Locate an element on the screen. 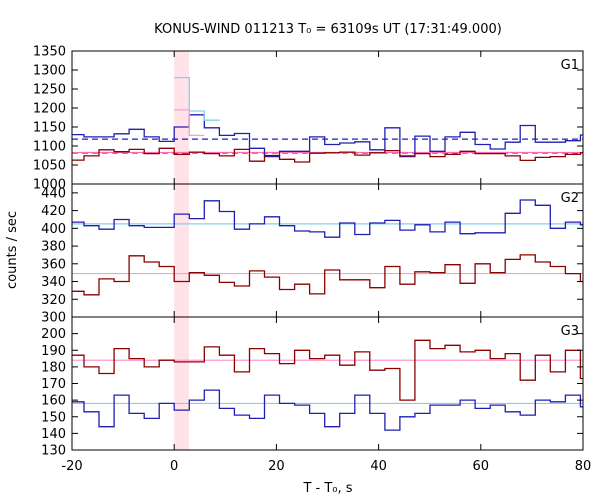  y-tick-label: 400 is located at coordinates (53, 229).